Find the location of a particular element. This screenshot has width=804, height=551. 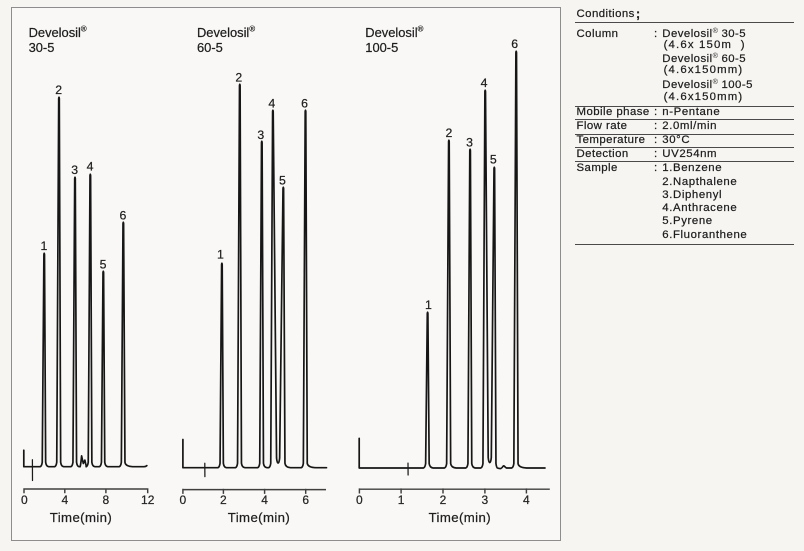

svg-text: 60-5 is located at coordinates (210, 47).